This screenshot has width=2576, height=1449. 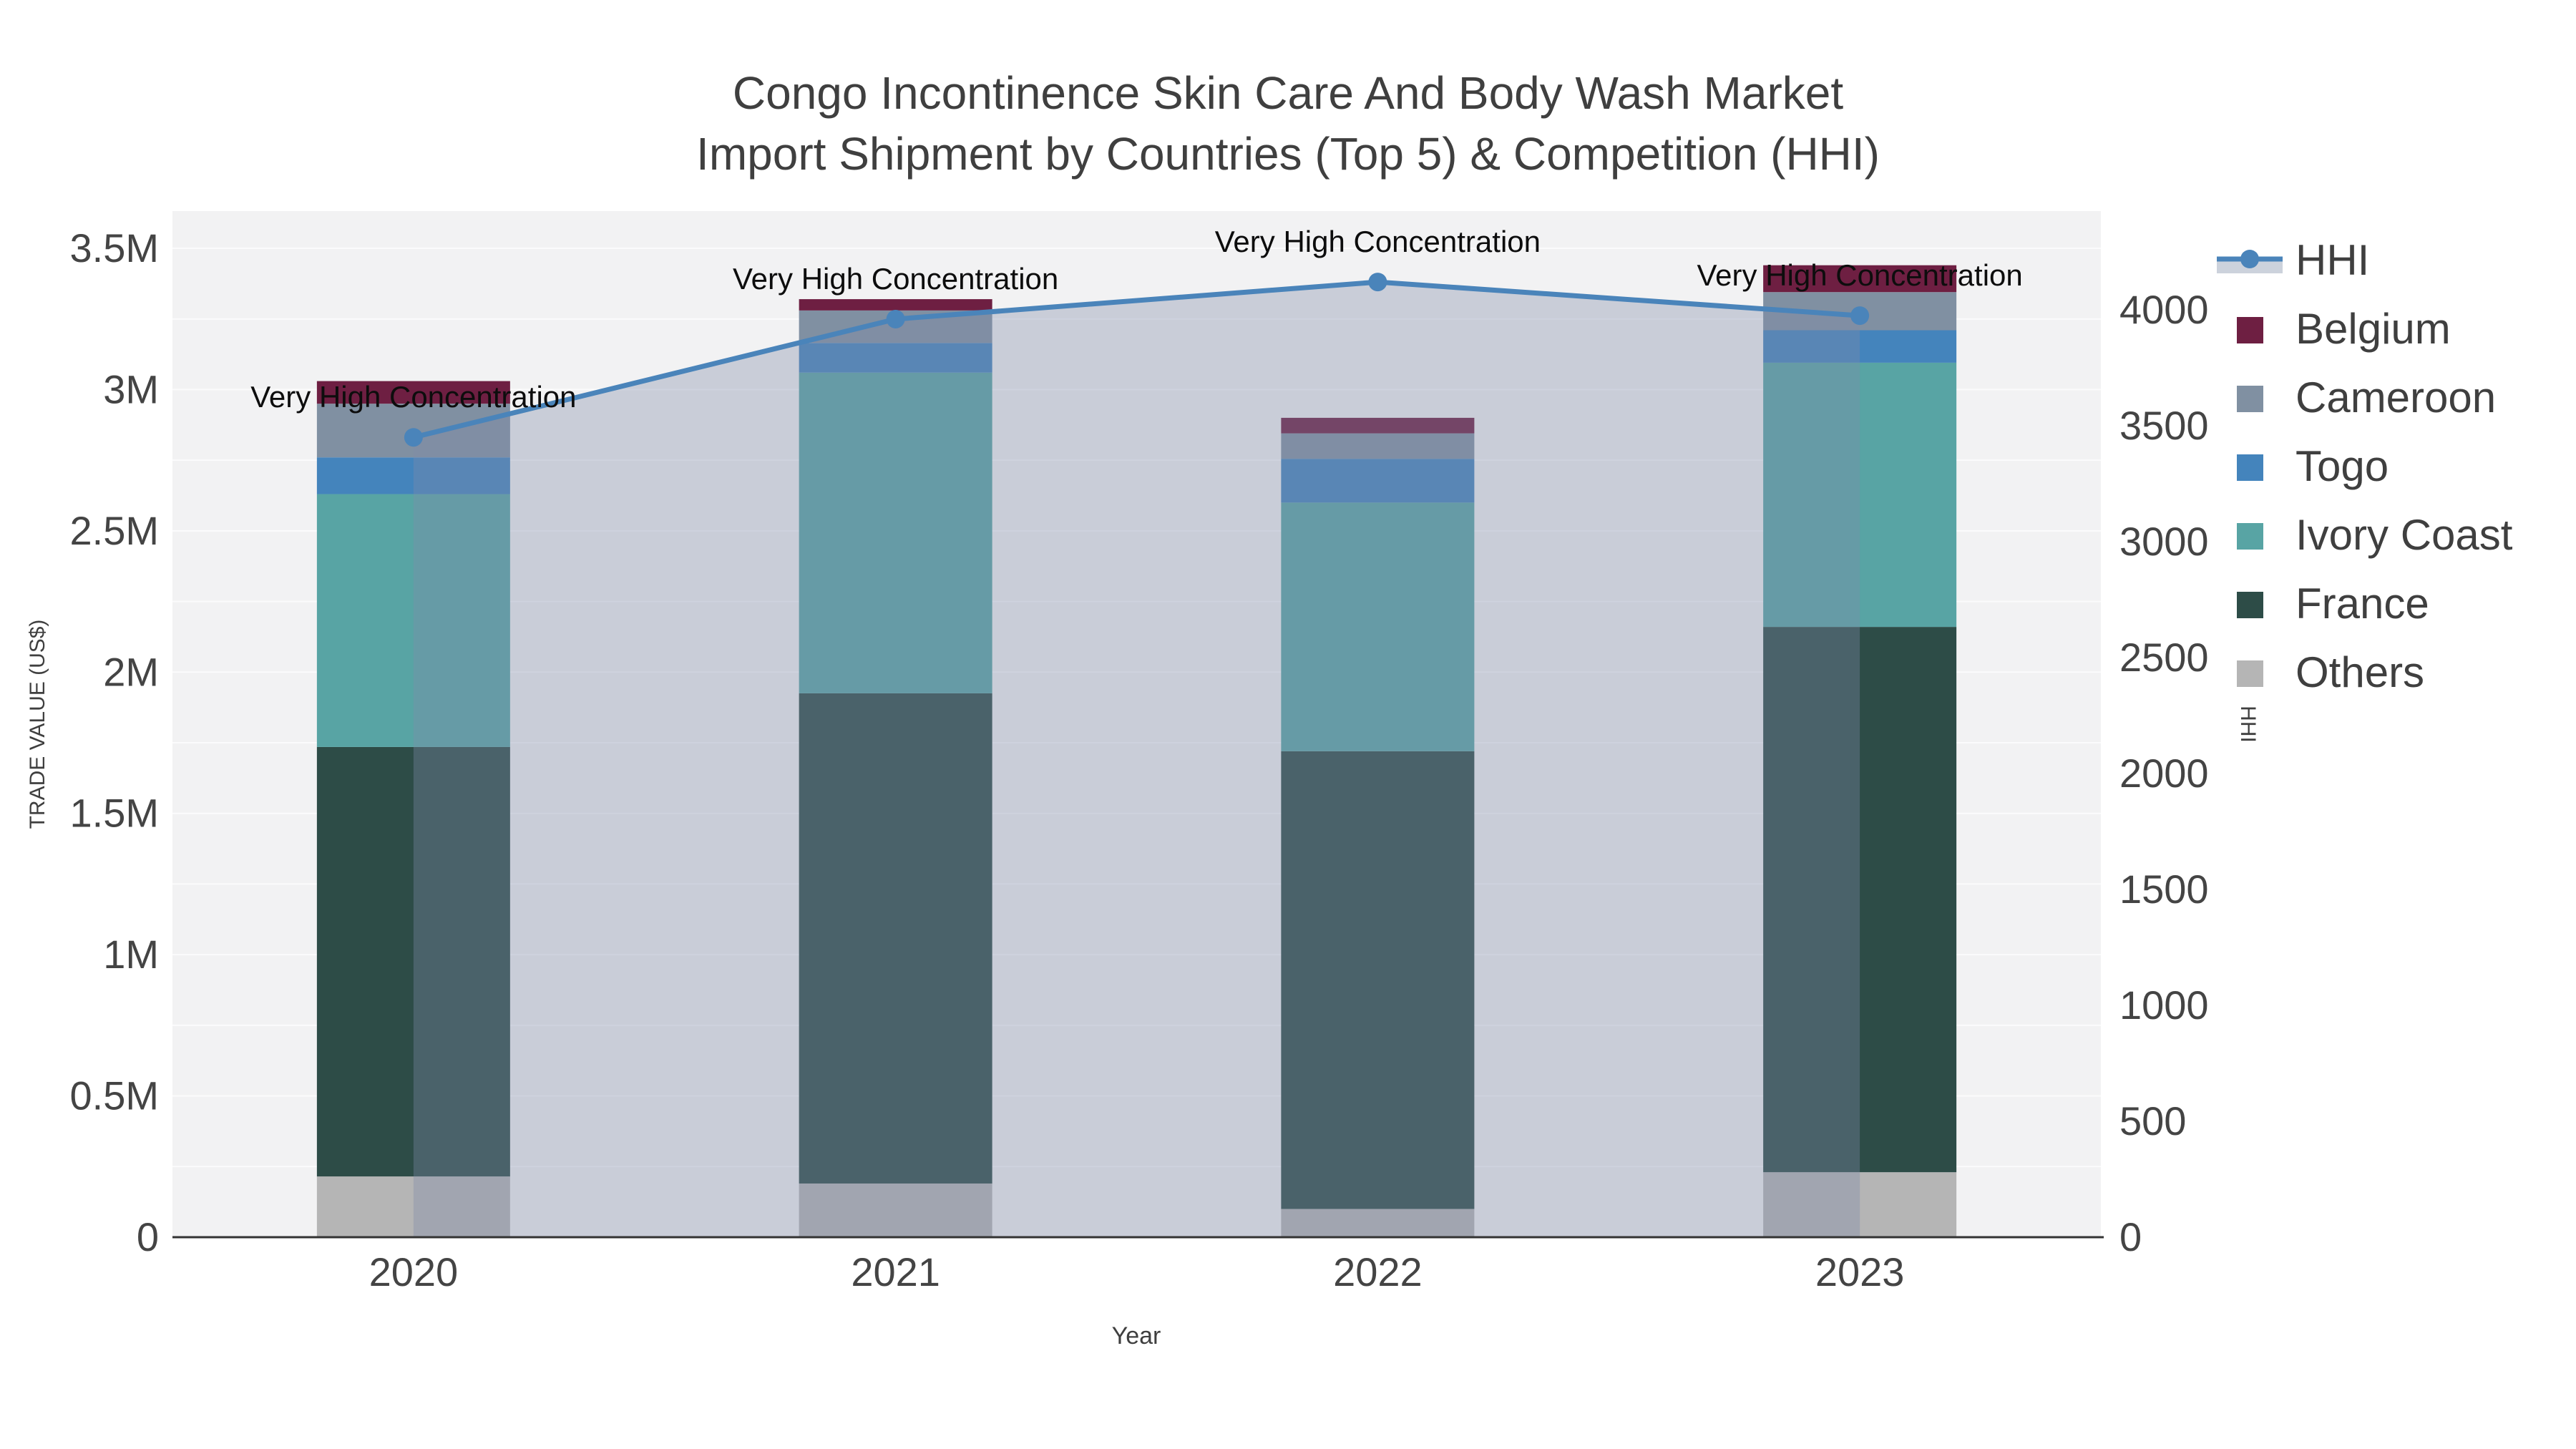 I want to click on y-left-tick-0.5M: 0.5M, so click(x=115, y=1095).